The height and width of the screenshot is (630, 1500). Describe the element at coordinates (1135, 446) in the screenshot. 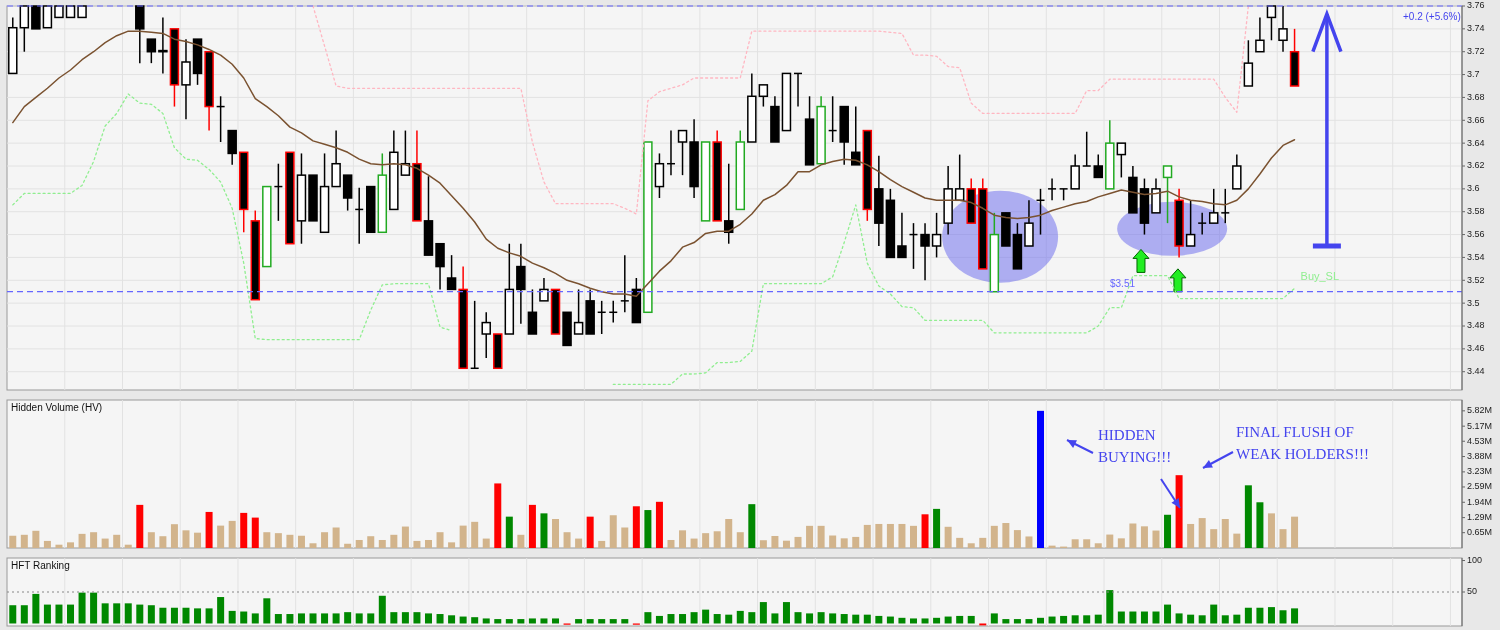

I see `annotation: HIDDEN BUYING!!!` at that location.